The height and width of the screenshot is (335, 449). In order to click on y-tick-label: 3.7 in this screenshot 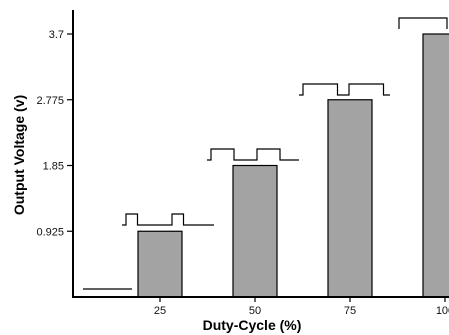, I will do `click(56, 35)`.